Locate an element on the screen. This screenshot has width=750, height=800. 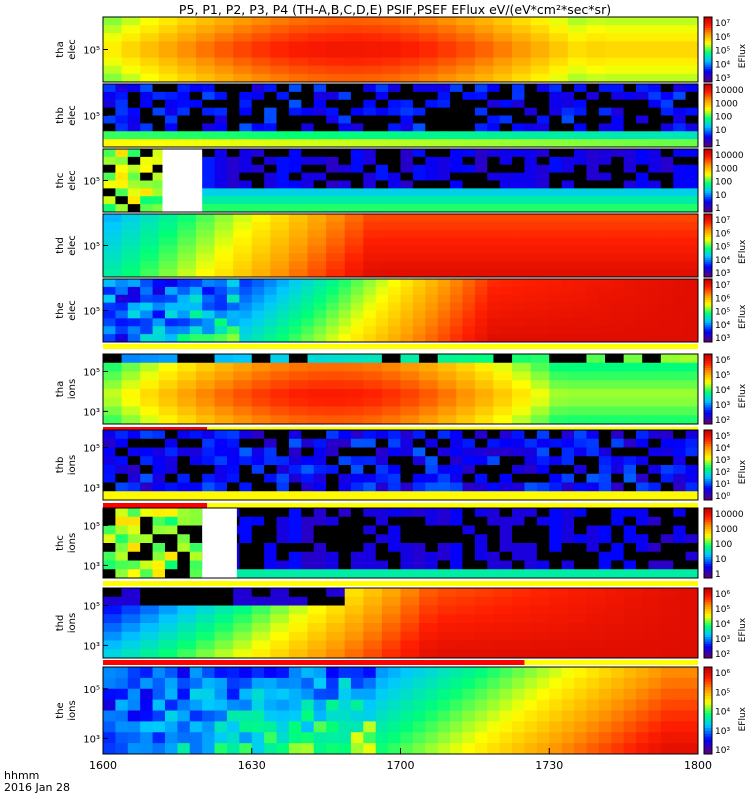
probe-label: thd is located at coordinates (60, 623).